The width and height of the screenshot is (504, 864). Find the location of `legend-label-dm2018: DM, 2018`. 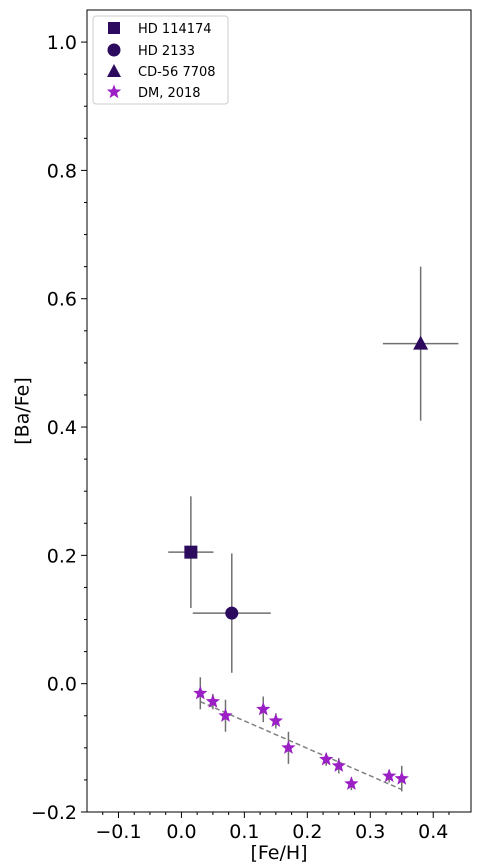

legend-label-dm2018: DM, 2018 is located at coordinates (169, 93).